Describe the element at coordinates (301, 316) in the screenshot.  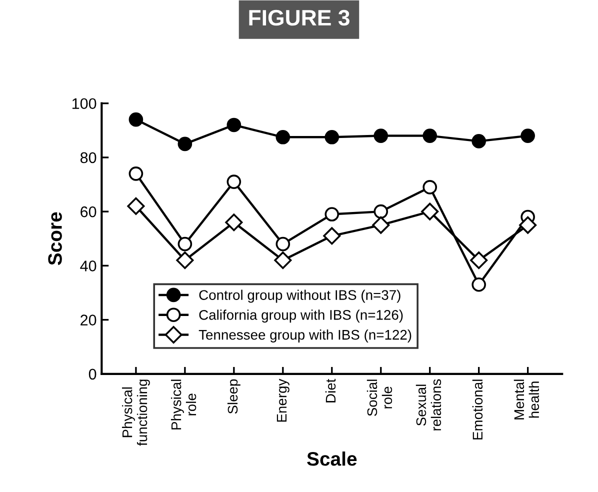
I see `legend-label: California group with IBS (n=126)` at that location.